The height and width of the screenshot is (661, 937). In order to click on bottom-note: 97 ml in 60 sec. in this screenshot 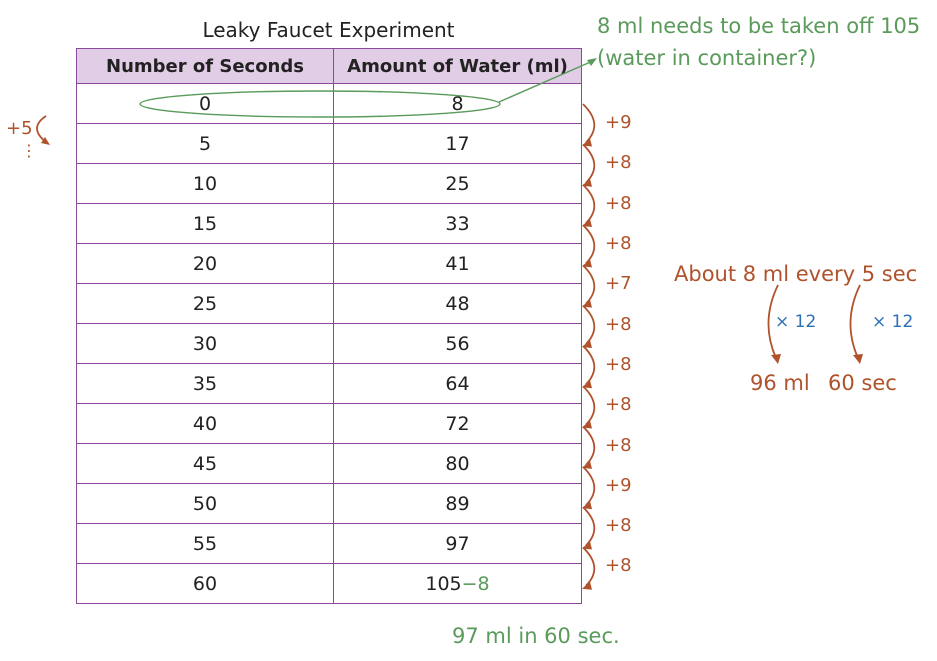, I will do `click(536, 636)`.